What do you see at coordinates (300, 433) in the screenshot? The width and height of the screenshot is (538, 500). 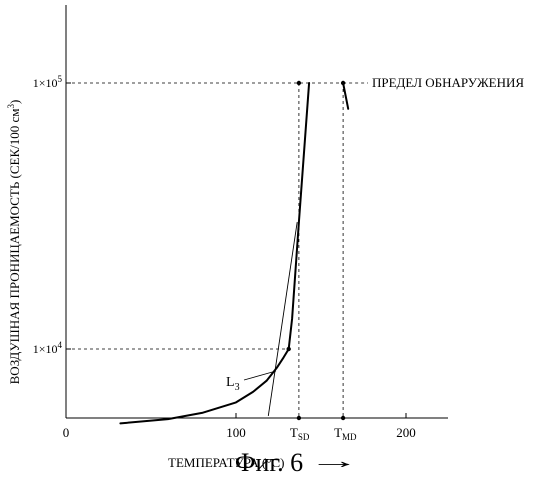 I see `marker-label-0: TSD` at bounding box center [300, 433].